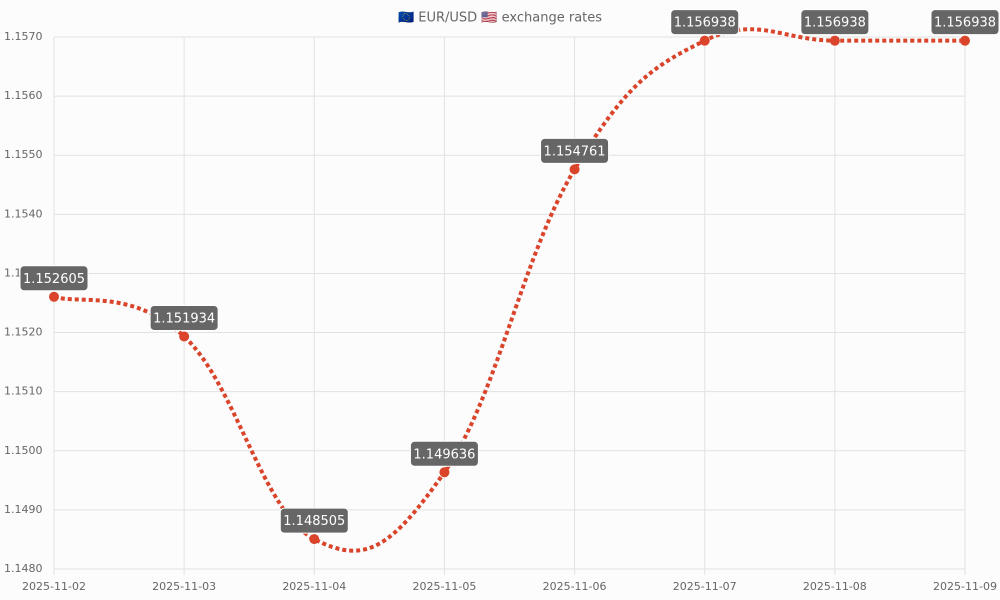 The image size is (1000, 600). What do you see at coordinates (54, 586) in the screenshot?
I see `x-tick-label: 2025-11-02` at bounding box center [54, 586].